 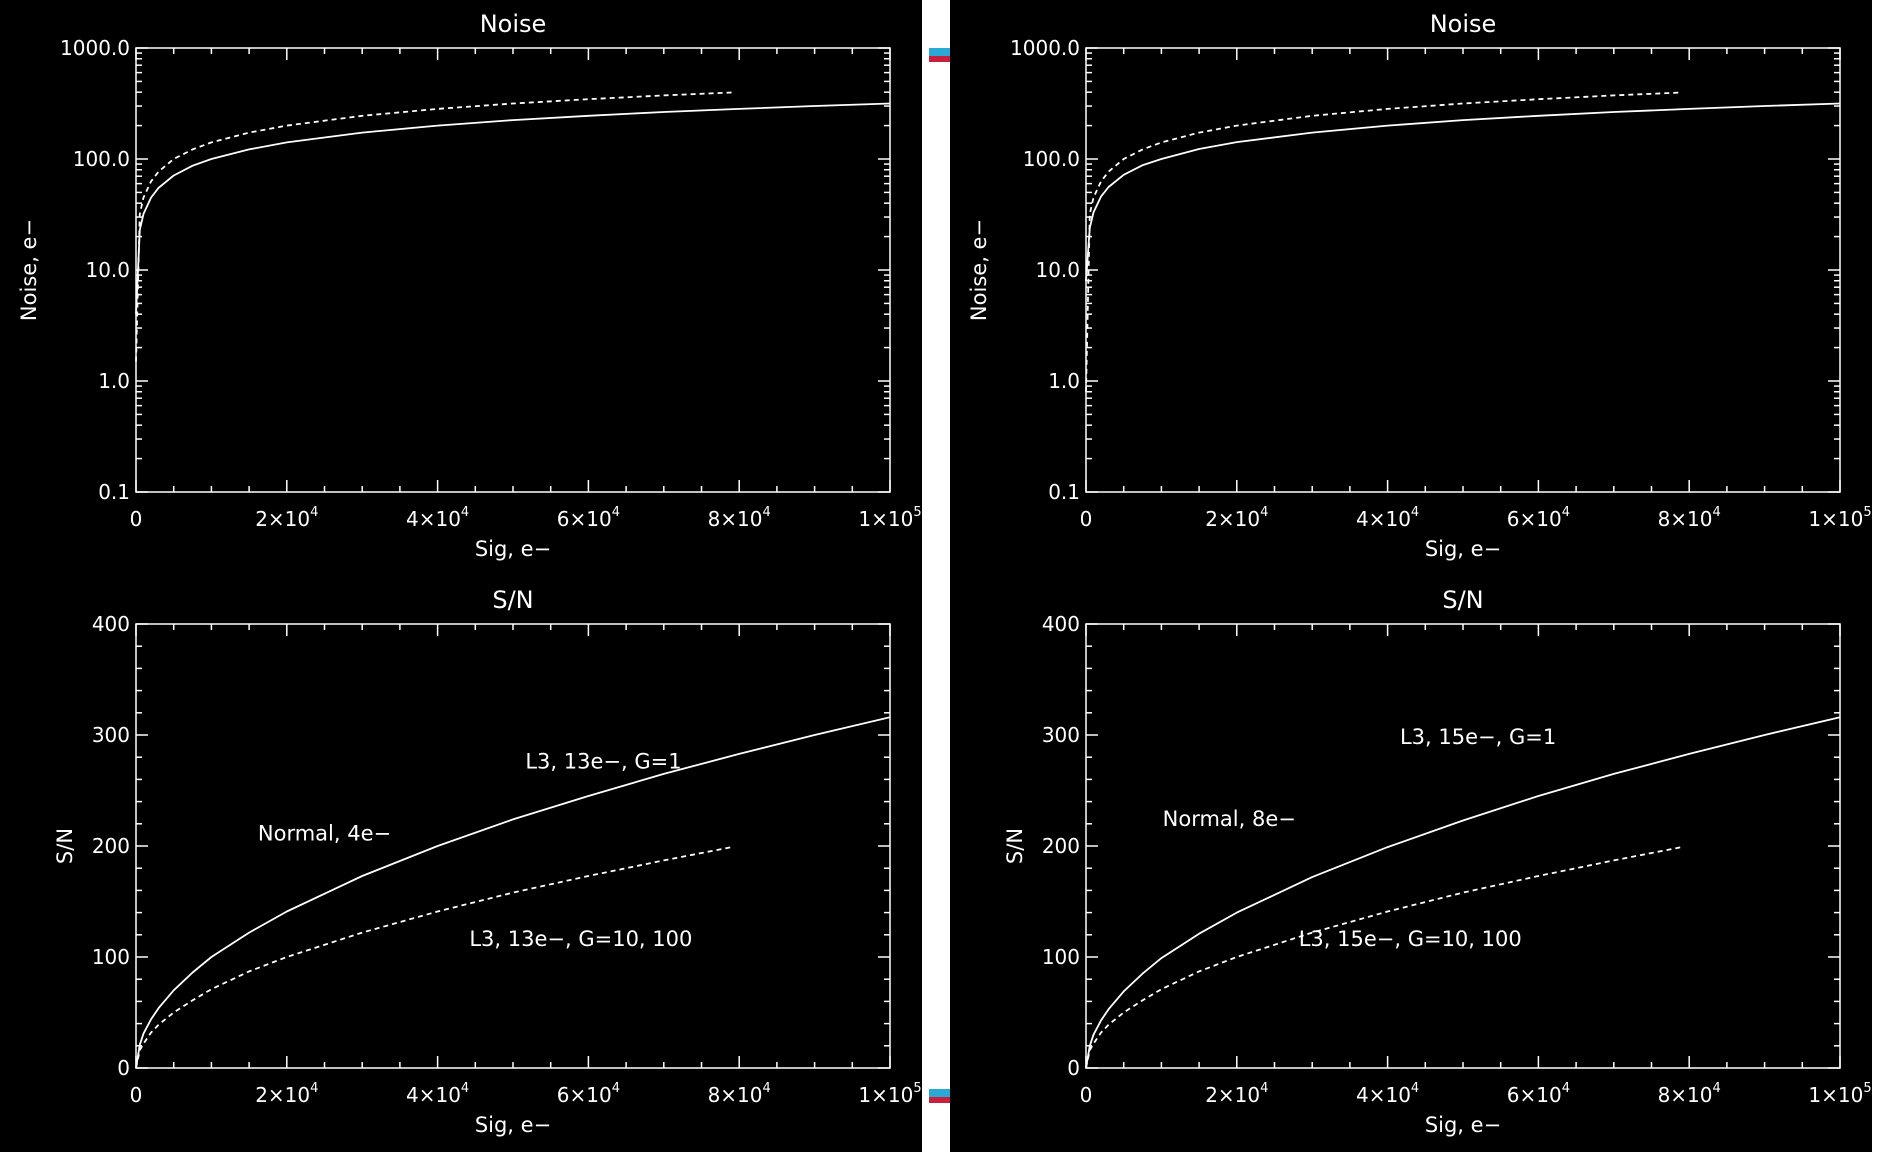 What do you see at coordinates (433, 226) in the screenshot?
I see `dashed-series-line` at bounding box center [433, 226].